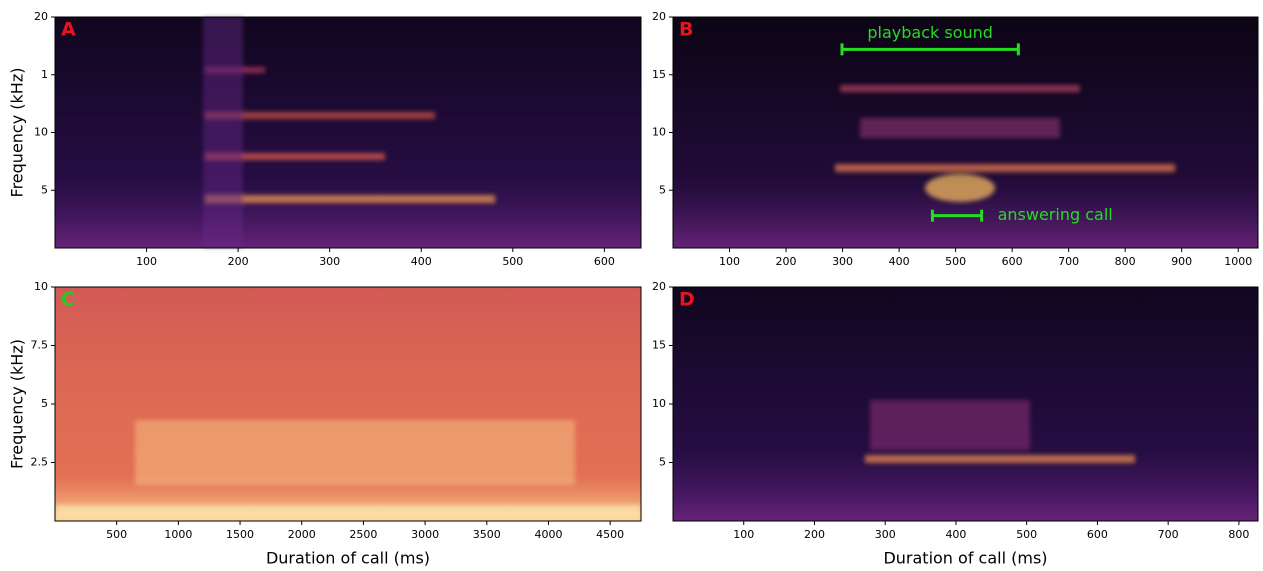  Describe the element at coordinates (610, 534) in the screenshot. I see `x-tick-label: 4500` at that location.